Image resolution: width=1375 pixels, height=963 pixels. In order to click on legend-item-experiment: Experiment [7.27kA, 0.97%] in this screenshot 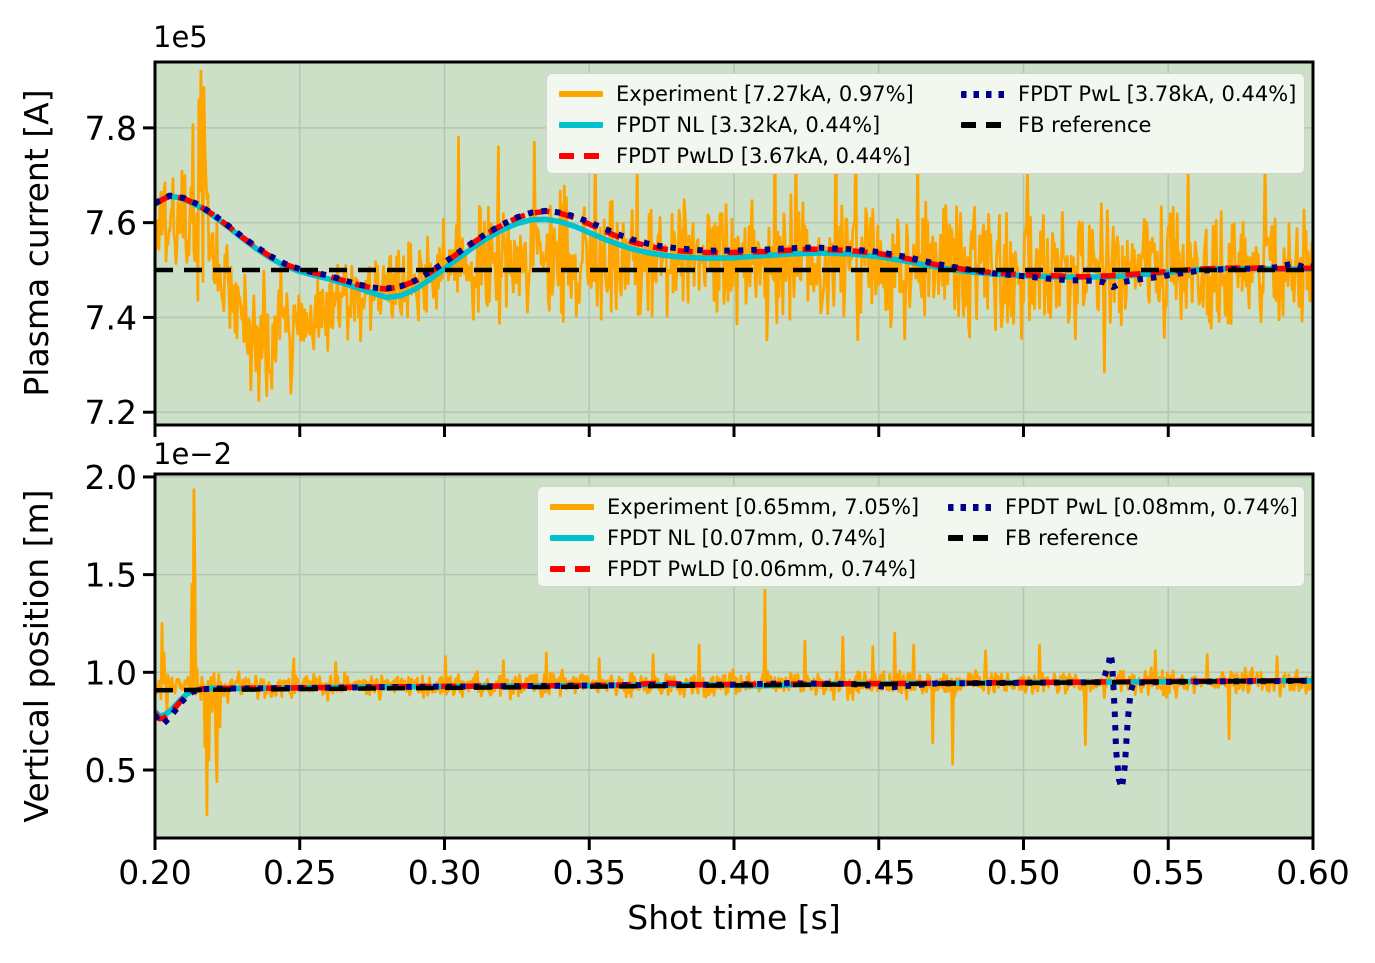, I will do `click(736, 94)`.